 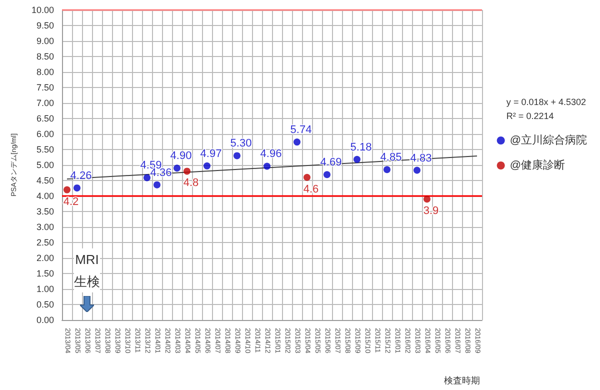 I want to click on data-label: 3.9, so click(x=431, y=211).